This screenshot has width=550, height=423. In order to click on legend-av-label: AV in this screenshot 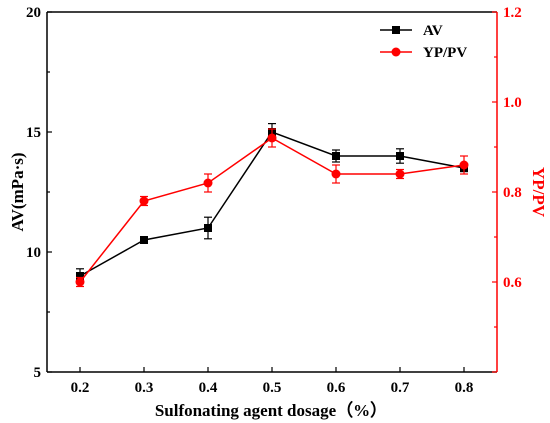, I will do `click(433, 31)`.